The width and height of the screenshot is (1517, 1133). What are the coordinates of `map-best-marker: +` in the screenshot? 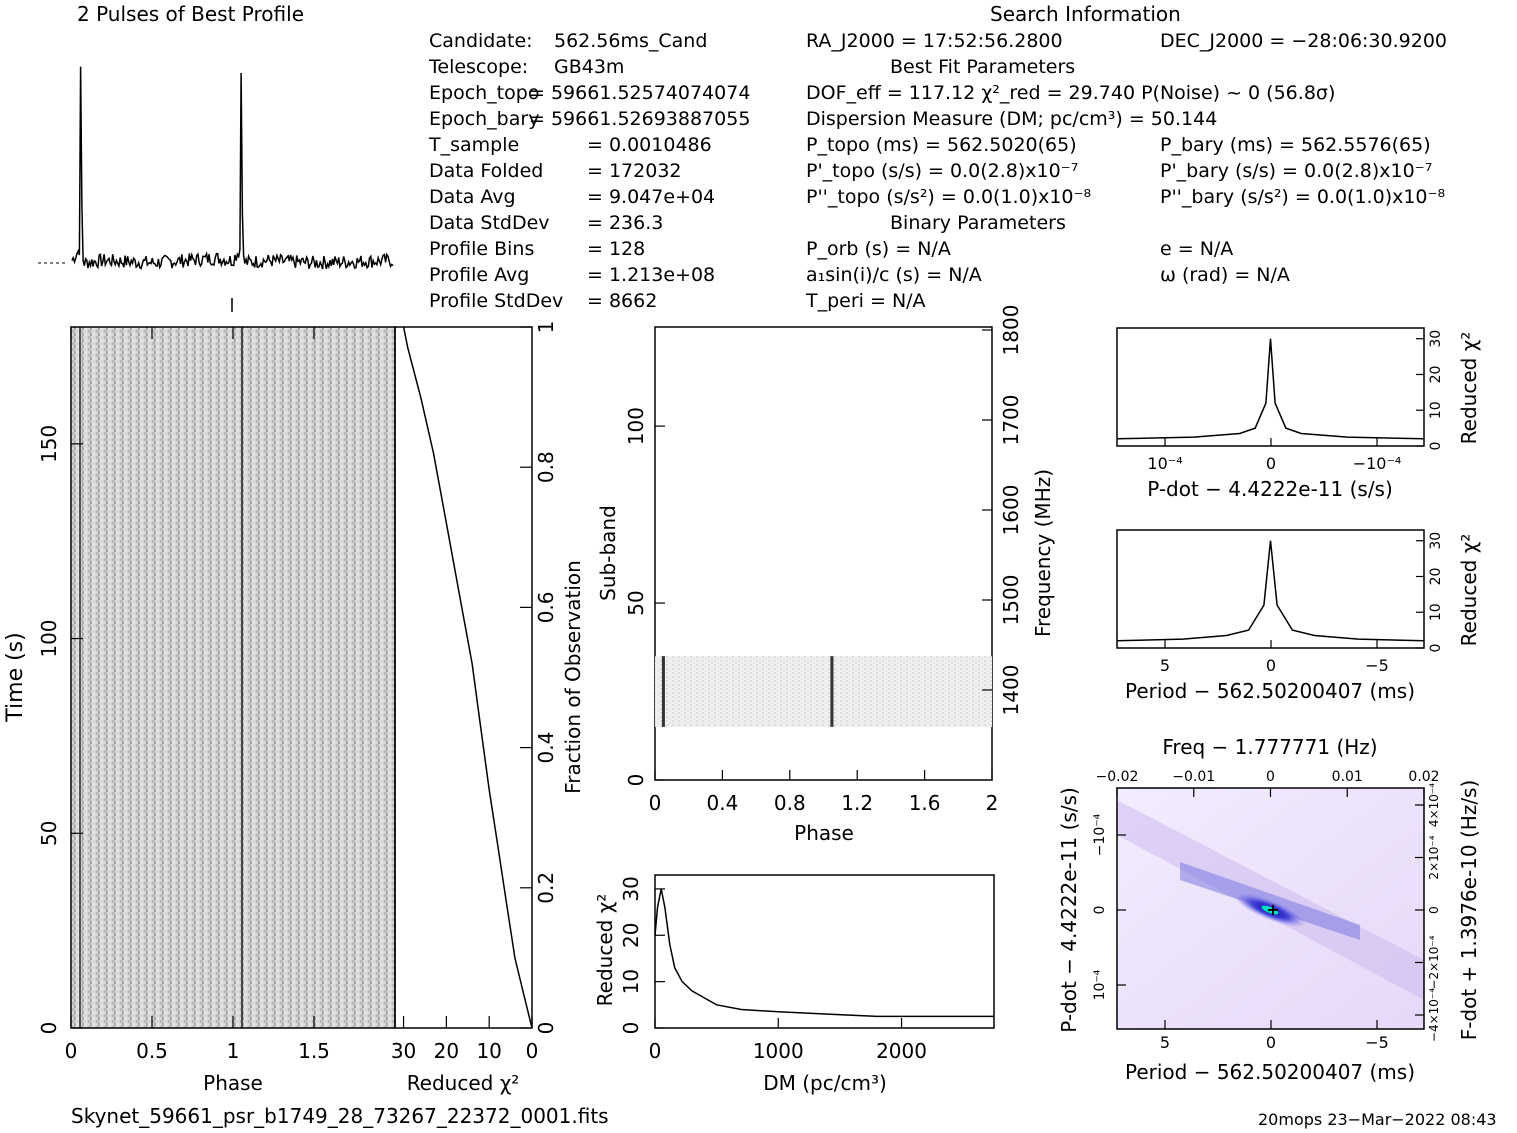 It's located at (1272, 909).